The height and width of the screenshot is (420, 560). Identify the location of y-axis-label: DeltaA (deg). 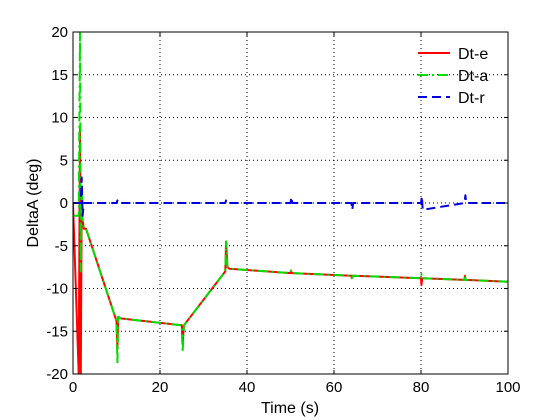
(33, 203).